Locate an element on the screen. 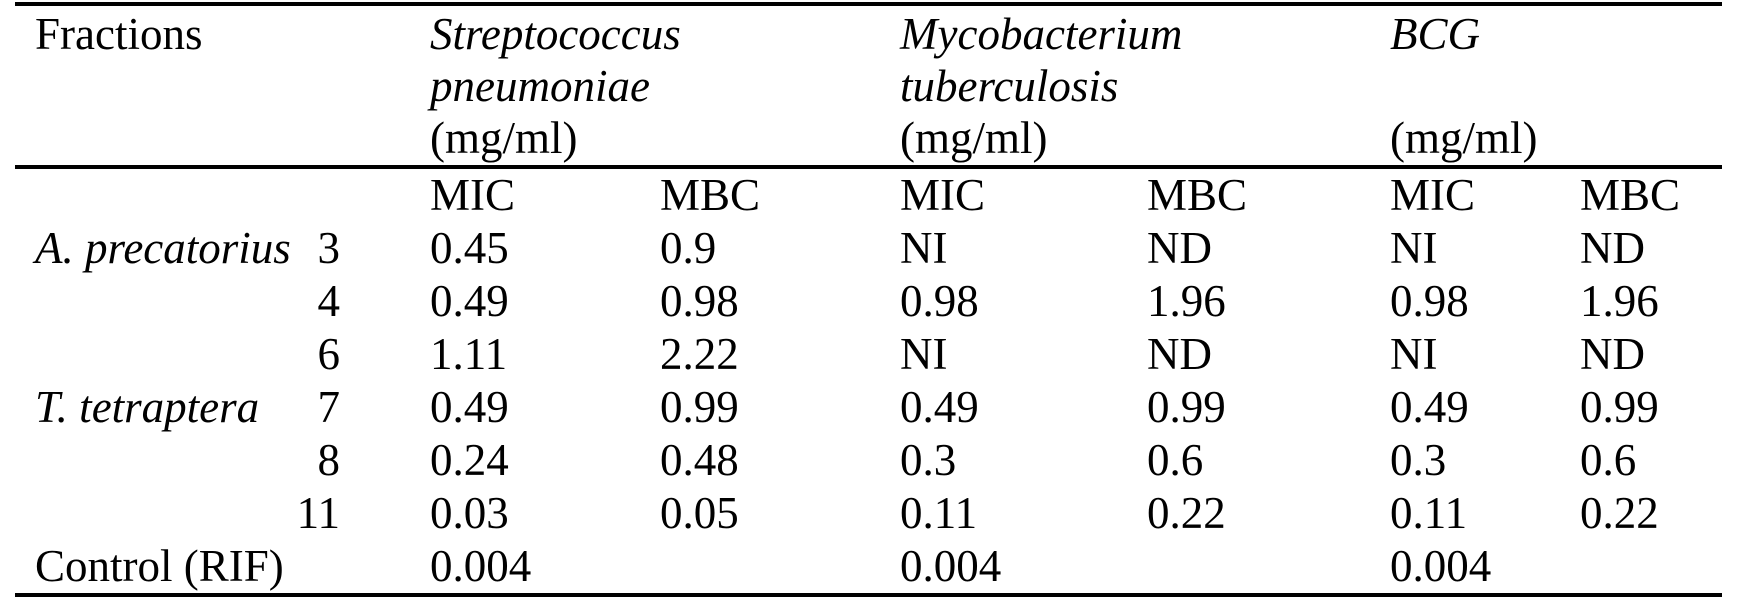  mbc-value-cell: 0.05 is located at coordinates (699, 513).